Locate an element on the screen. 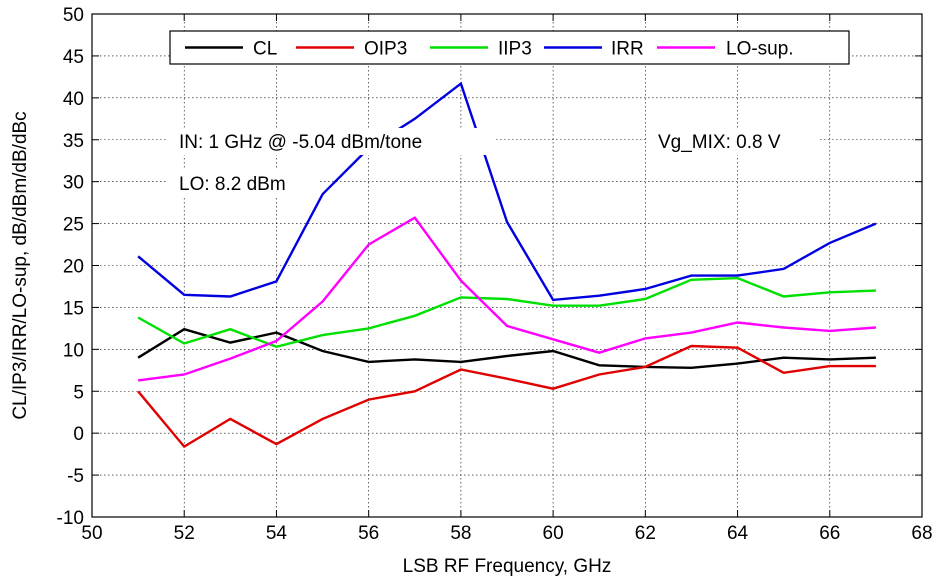  x-tick-label: 60 is located at coordinates (553, 533).